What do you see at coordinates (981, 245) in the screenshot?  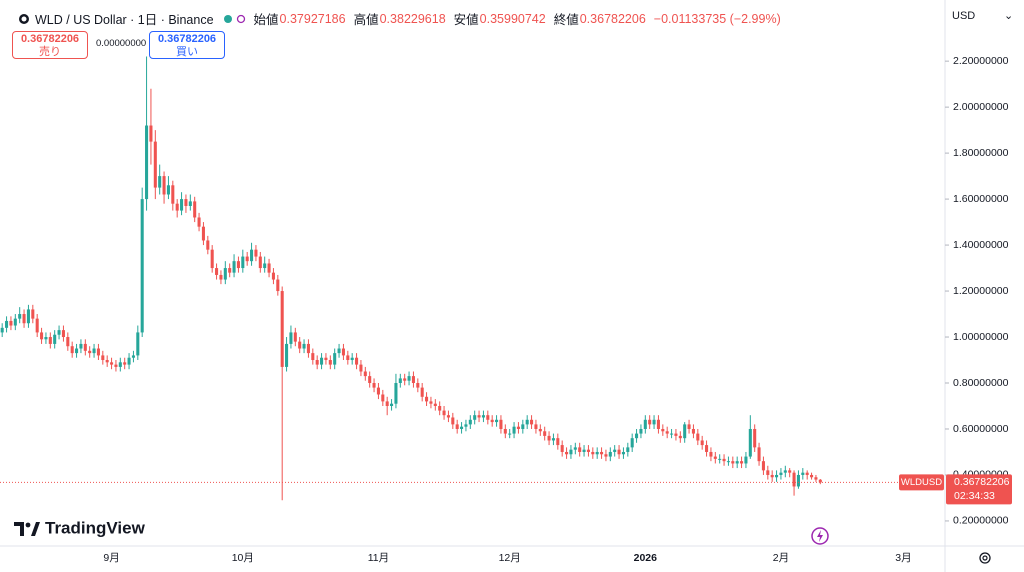 I see `y-tick-label: 1.40000000` at bounding box center [981, 245].